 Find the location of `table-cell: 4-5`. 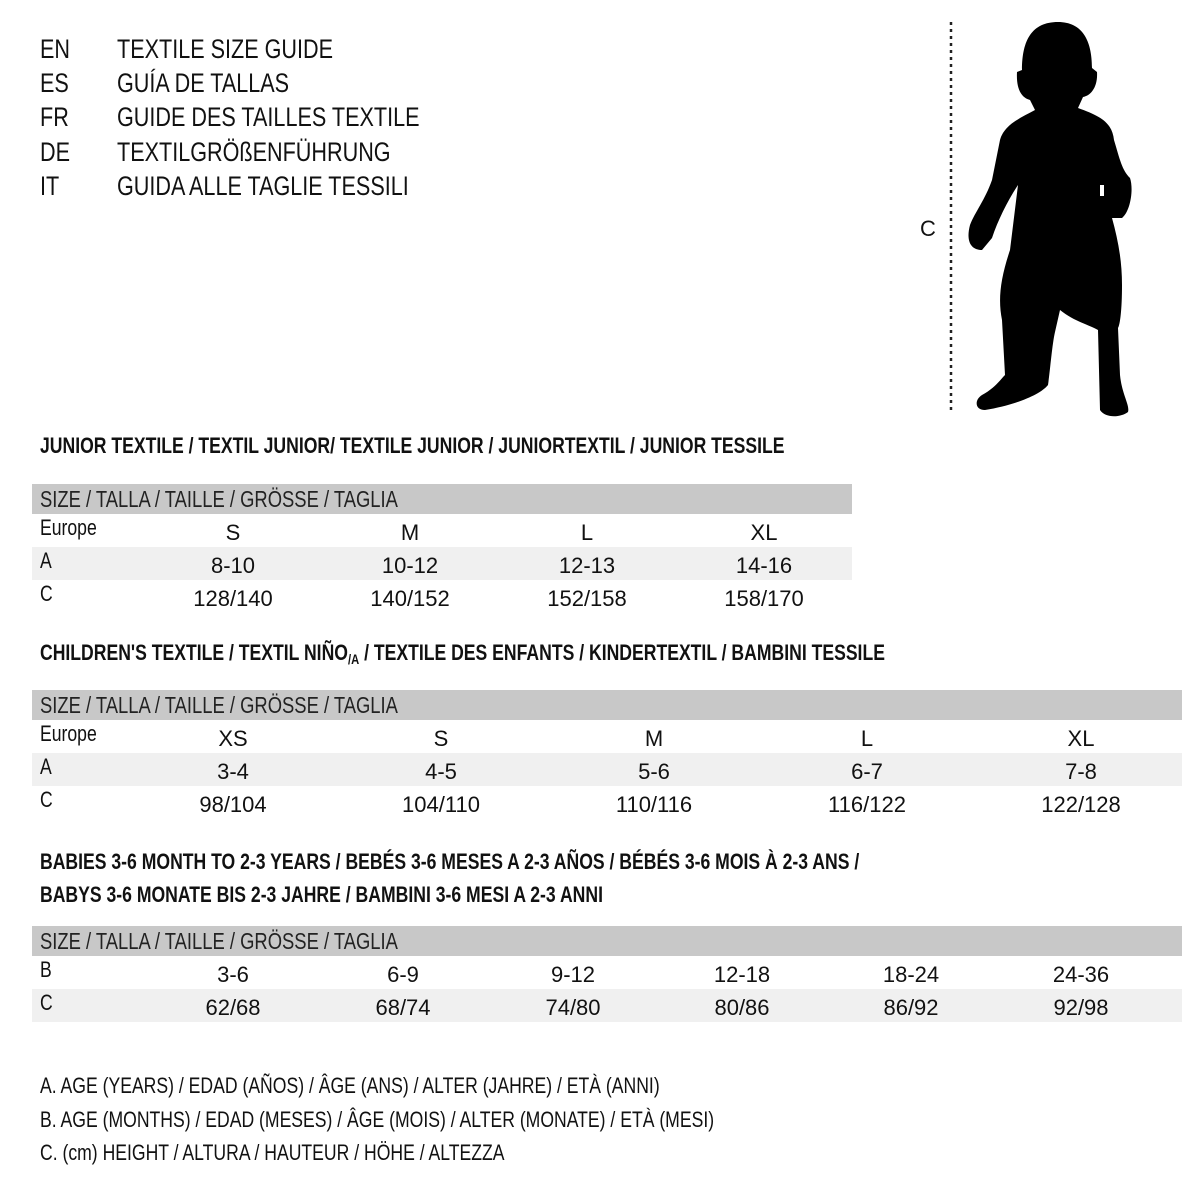

table-cell: 4-5 is located at coordinates (441, 771).